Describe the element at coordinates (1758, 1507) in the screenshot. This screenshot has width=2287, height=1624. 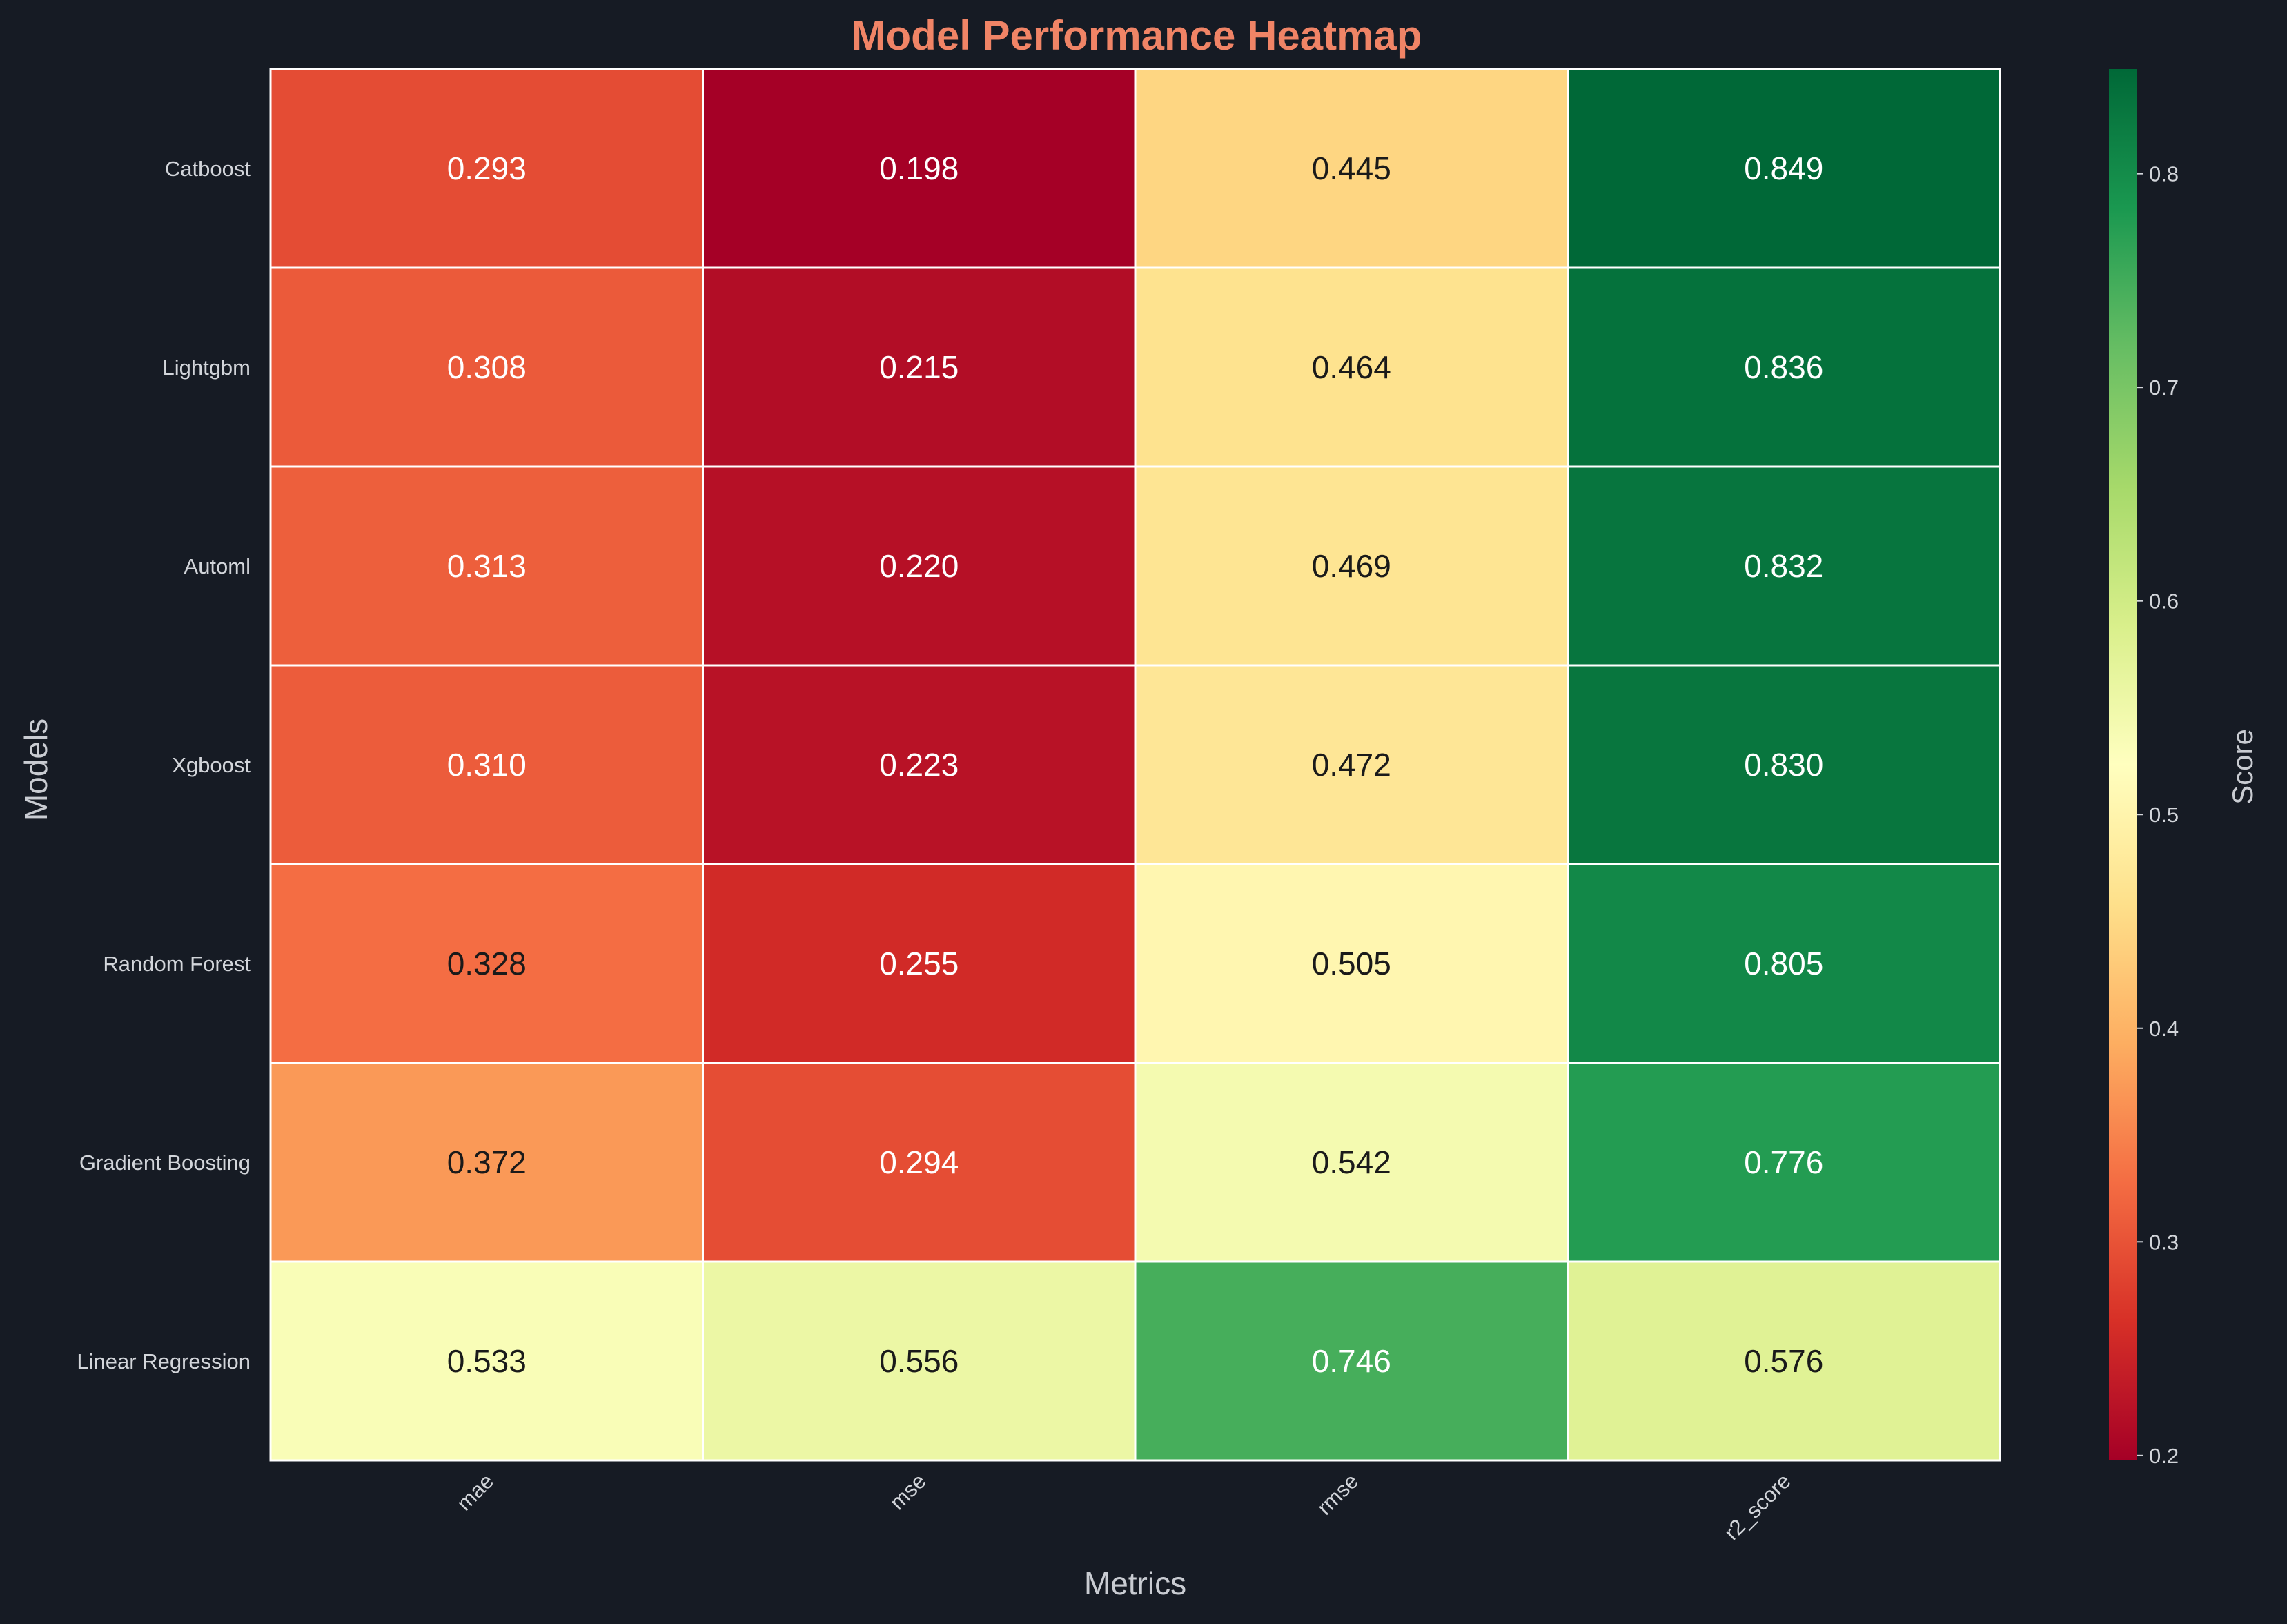
I see `x-tick-label: r2_score` at that location.